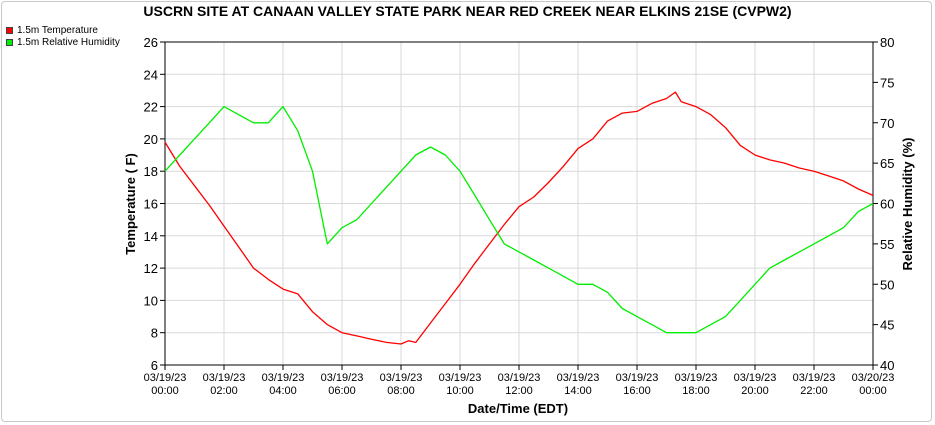 The width and height of the screenshot is (935, 425). What do you see at coordinates (887, 82) in the screenshot?
I see `y2-tick-label: 75` at bounding box center [887, 82].